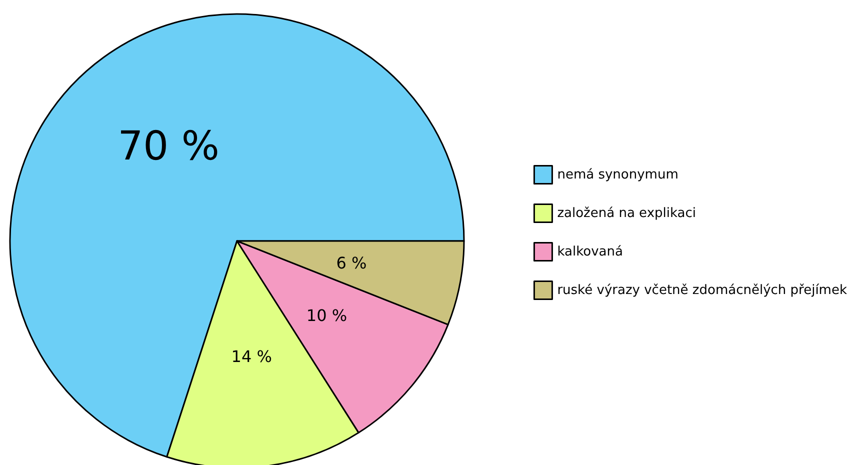 The height and width of the screenshot is (465, 856). Describe the element at coordinates (169, 147) in the screenshot. I see `data-label: 70 %` at that location.